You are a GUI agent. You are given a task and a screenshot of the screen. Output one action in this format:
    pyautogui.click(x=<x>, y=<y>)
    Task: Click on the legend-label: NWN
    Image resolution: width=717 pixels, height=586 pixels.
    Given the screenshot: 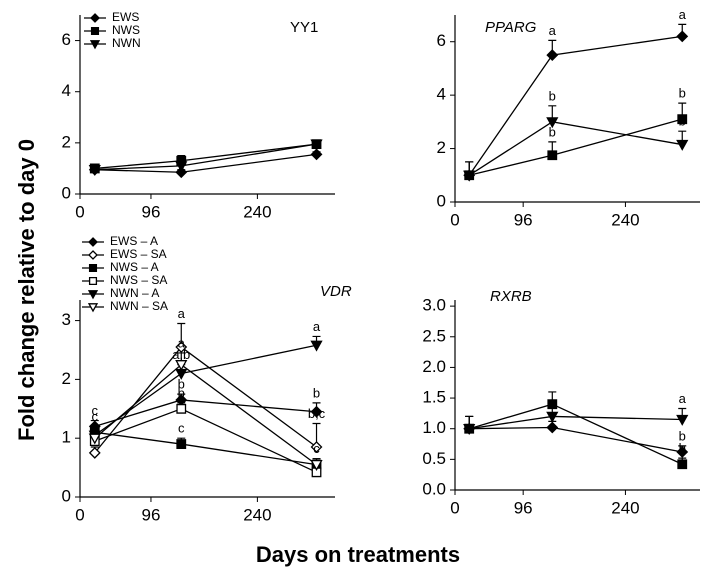 What is the action you would take?
    pyautogui.click(x=126, y=43)
    